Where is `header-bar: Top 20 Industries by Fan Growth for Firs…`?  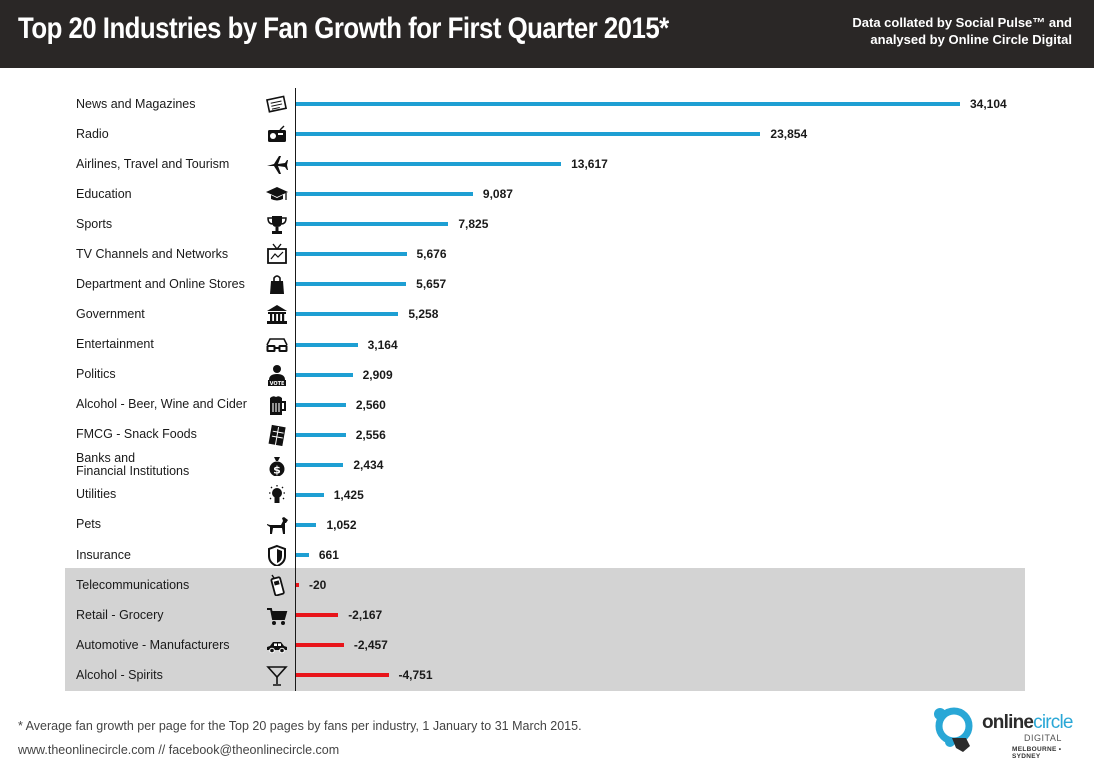 header-bar: Top 20 Industries by Fan Growth for Firs… is located at coordinates (547, 34).